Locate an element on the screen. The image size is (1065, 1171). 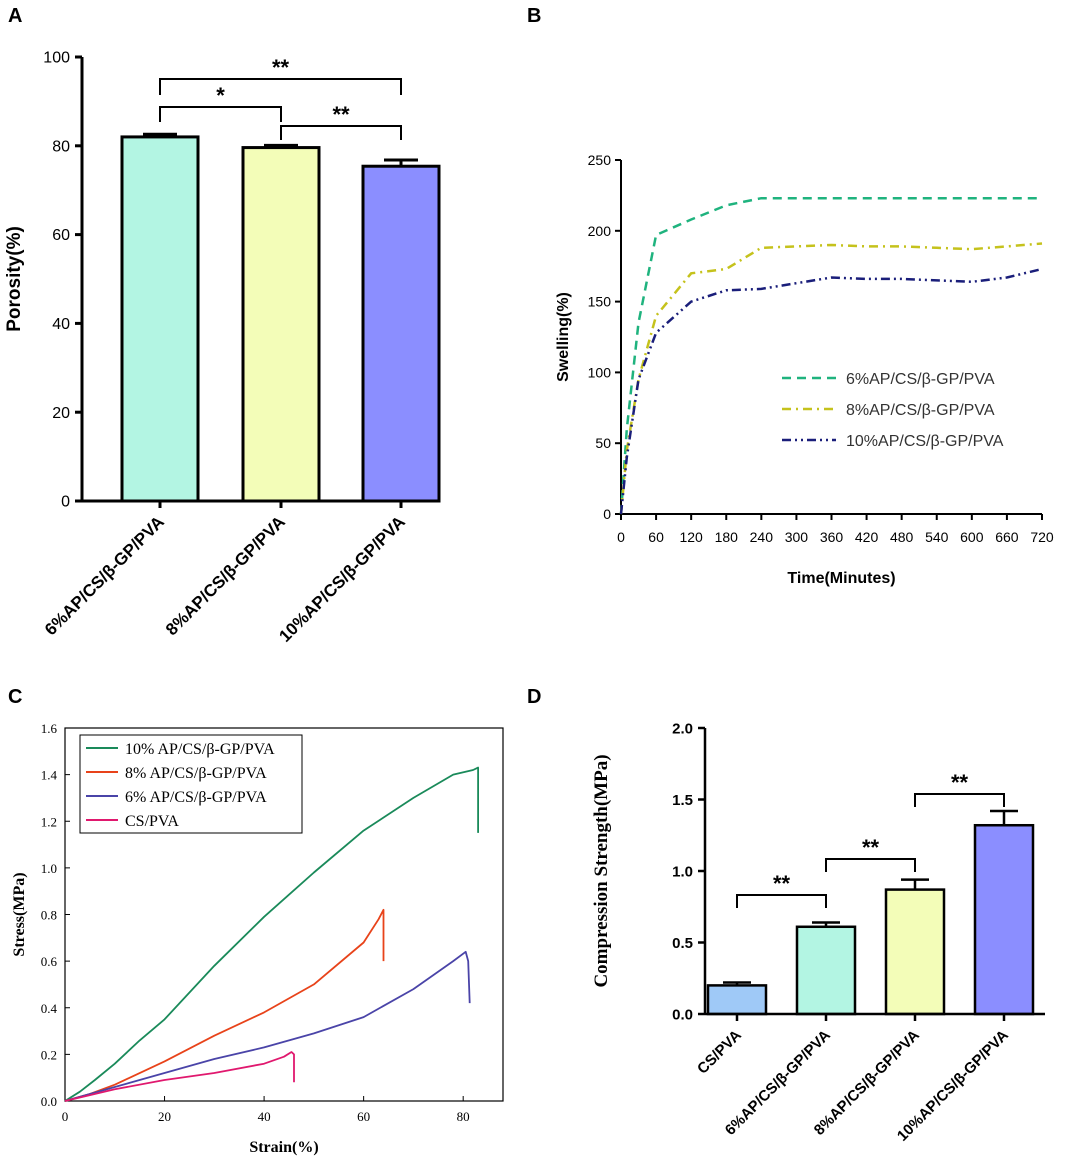
y-axis-label: Compression Strength(MPa) is located at coordinates (601, 870).